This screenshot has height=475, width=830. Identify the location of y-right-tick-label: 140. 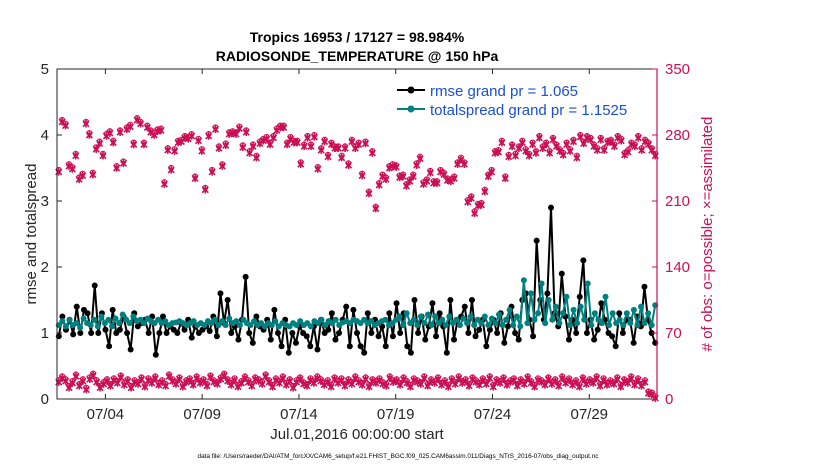
(677, 267).